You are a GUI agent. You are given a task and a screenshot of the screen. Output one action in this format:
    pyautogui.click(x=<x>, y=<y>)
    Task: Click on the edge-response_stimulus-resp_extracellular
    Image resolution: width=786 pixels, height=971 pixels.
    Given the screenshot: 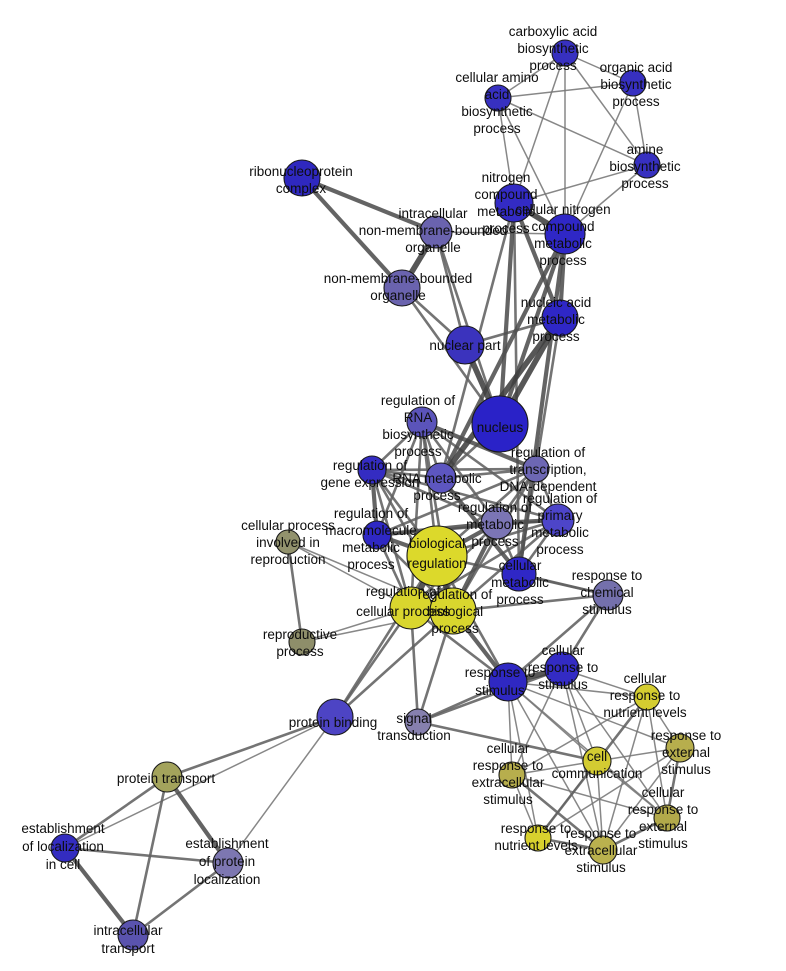 What is the action you would take?
    pyautogui.click(x=555, y=766)
    